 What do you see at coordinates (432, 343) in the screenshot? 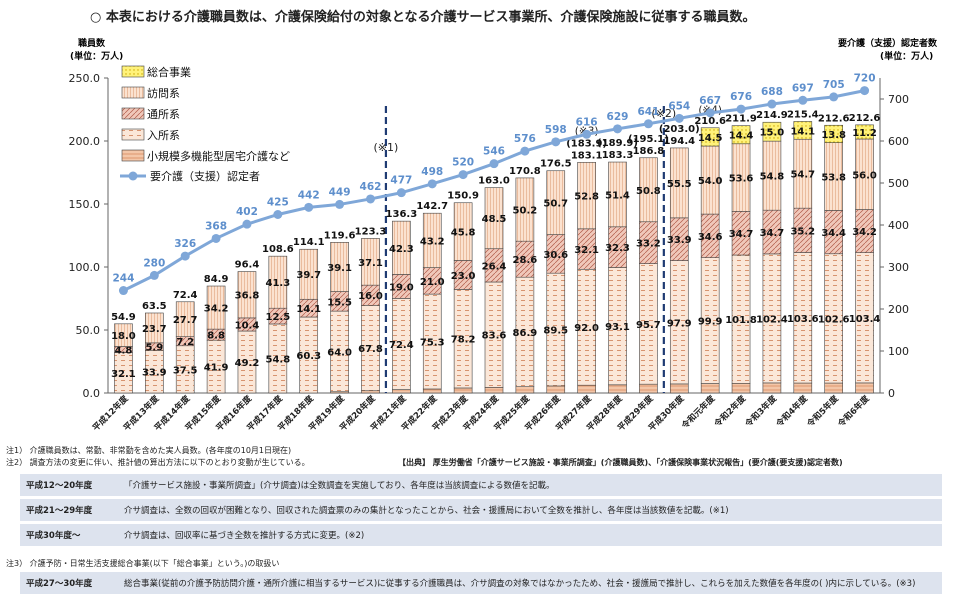
I see `bar-value-label: 75.3` at bounding box center [432, 343].